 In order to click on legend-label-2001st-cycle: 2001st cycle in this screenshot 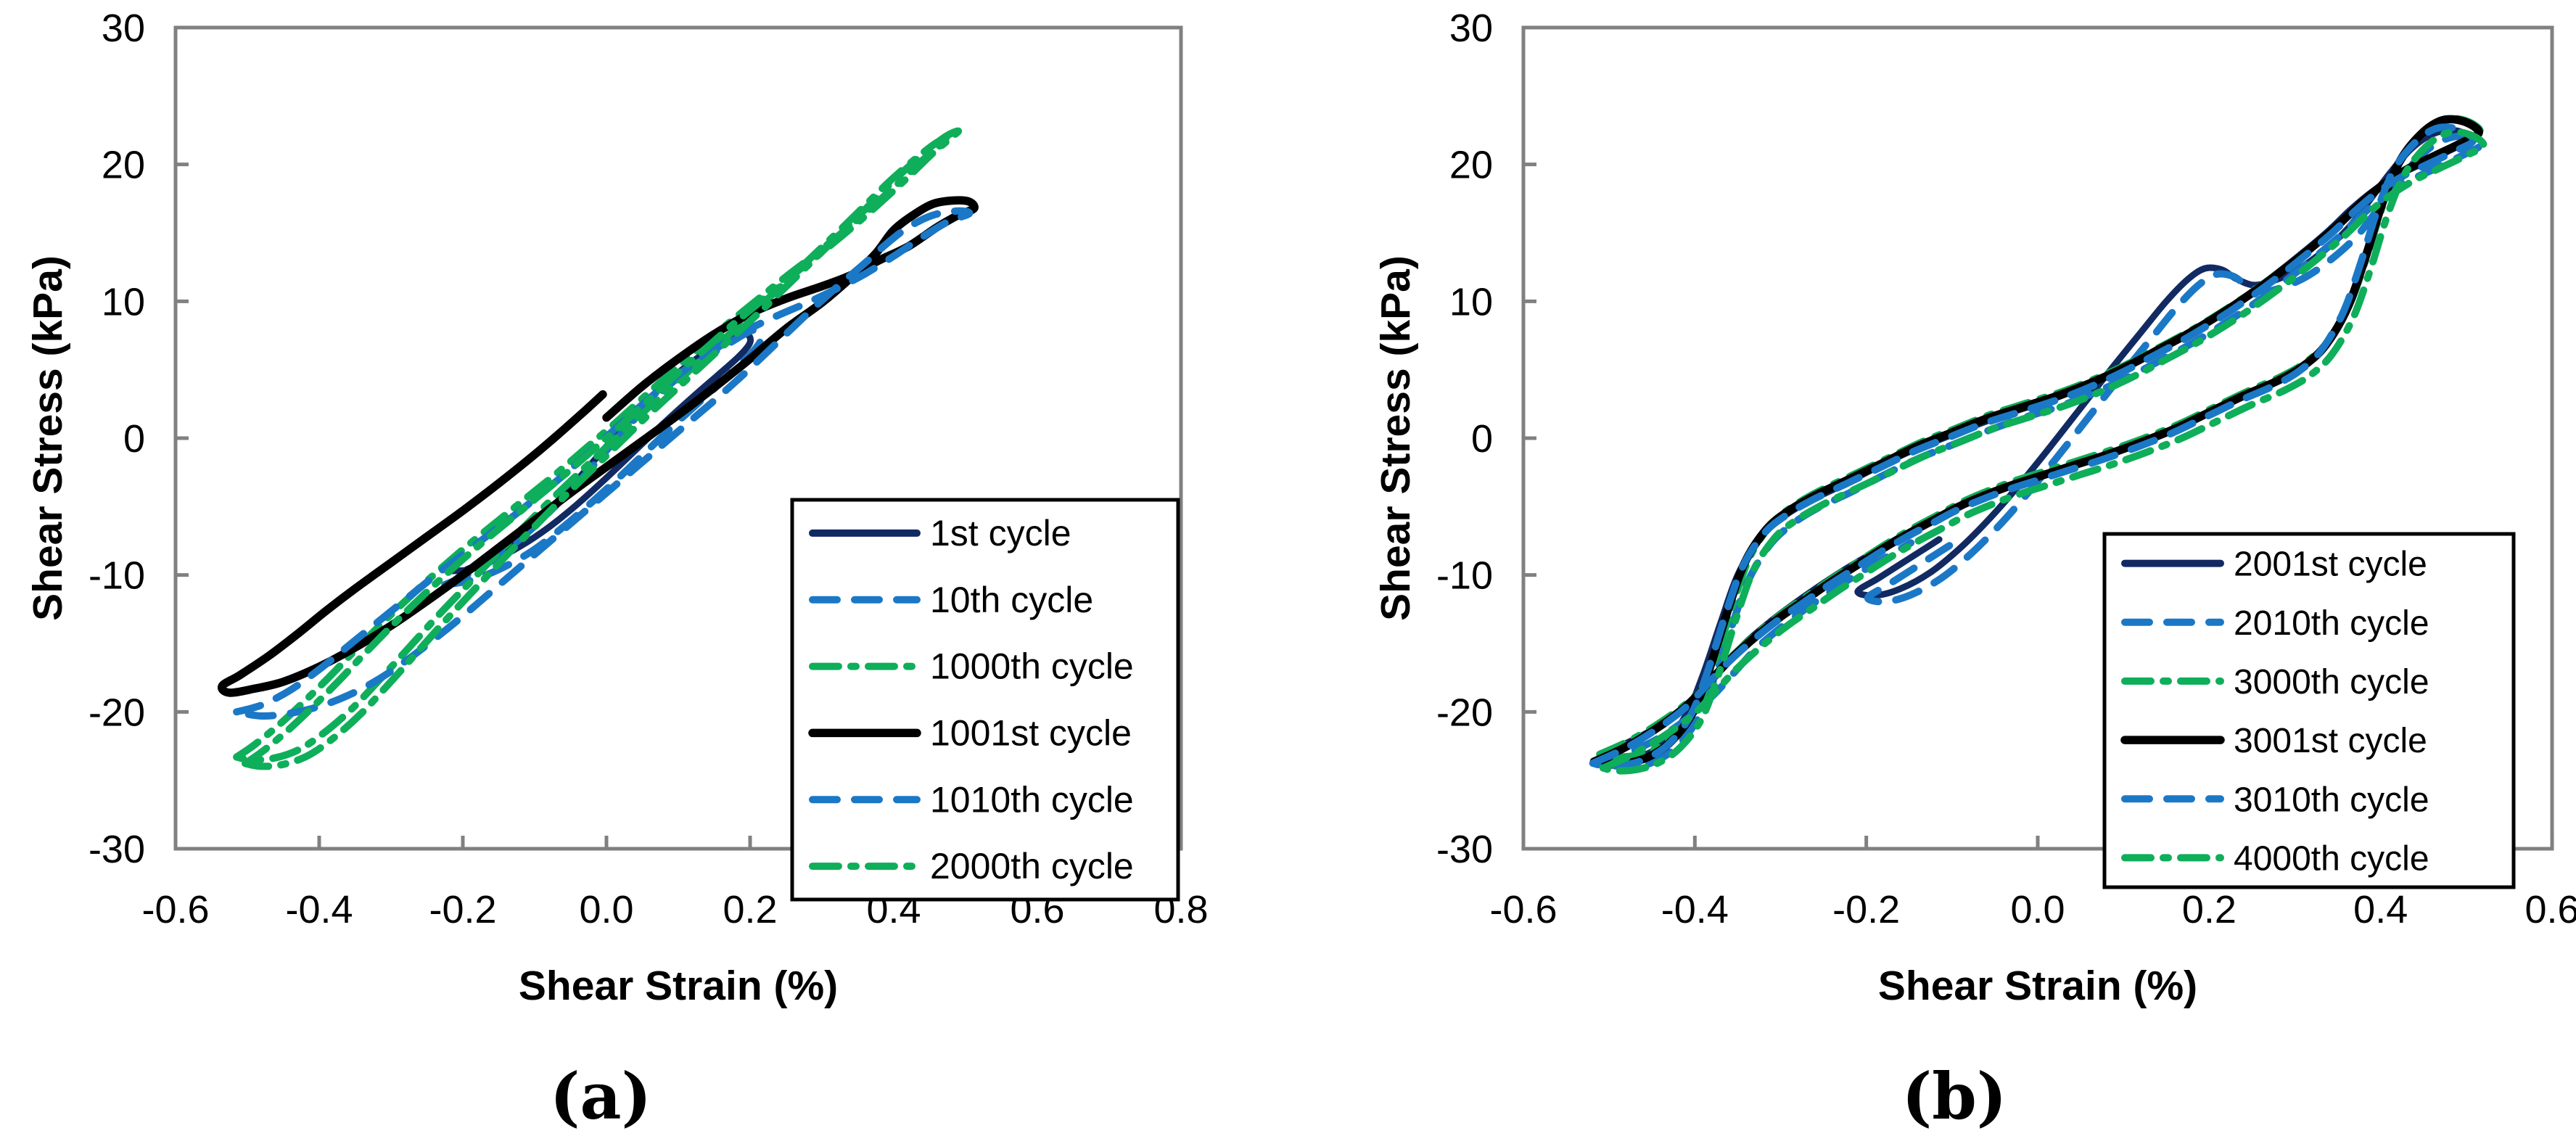, I will do `click(2330, 565)`.